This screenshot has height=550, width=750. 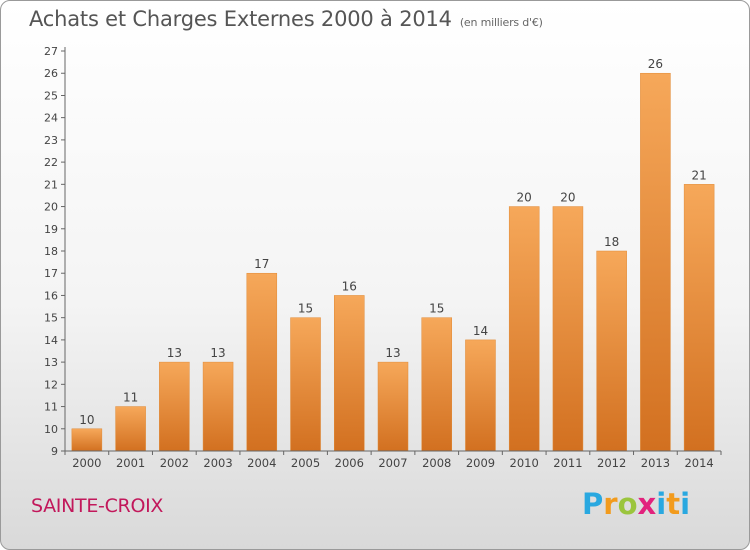 What do you see at coordinates (51, 340) in the screenshot?
I see `y-tick-label: 14` at bounding box center [51, 340].